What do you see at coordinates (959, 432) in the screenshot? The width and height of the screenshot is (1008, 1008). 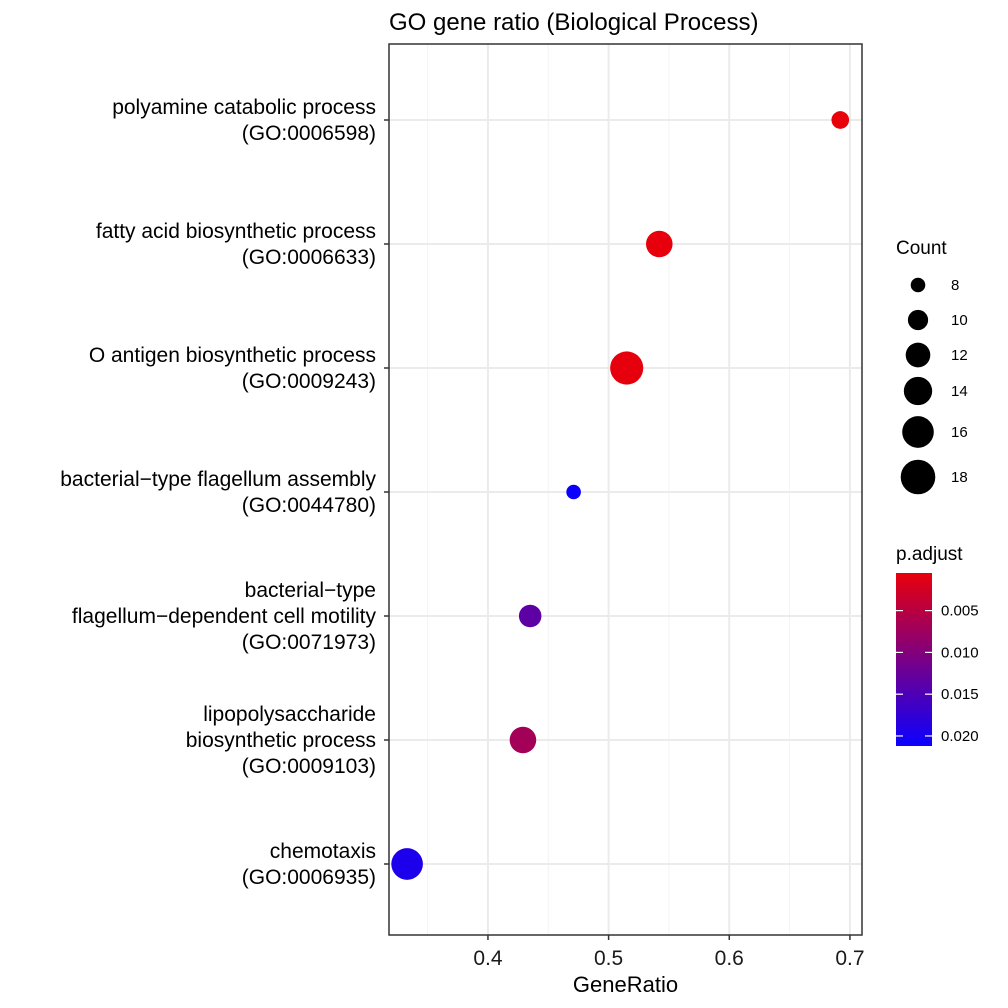 I see `count-legend-label: 16` at bounding box center [959, 432].